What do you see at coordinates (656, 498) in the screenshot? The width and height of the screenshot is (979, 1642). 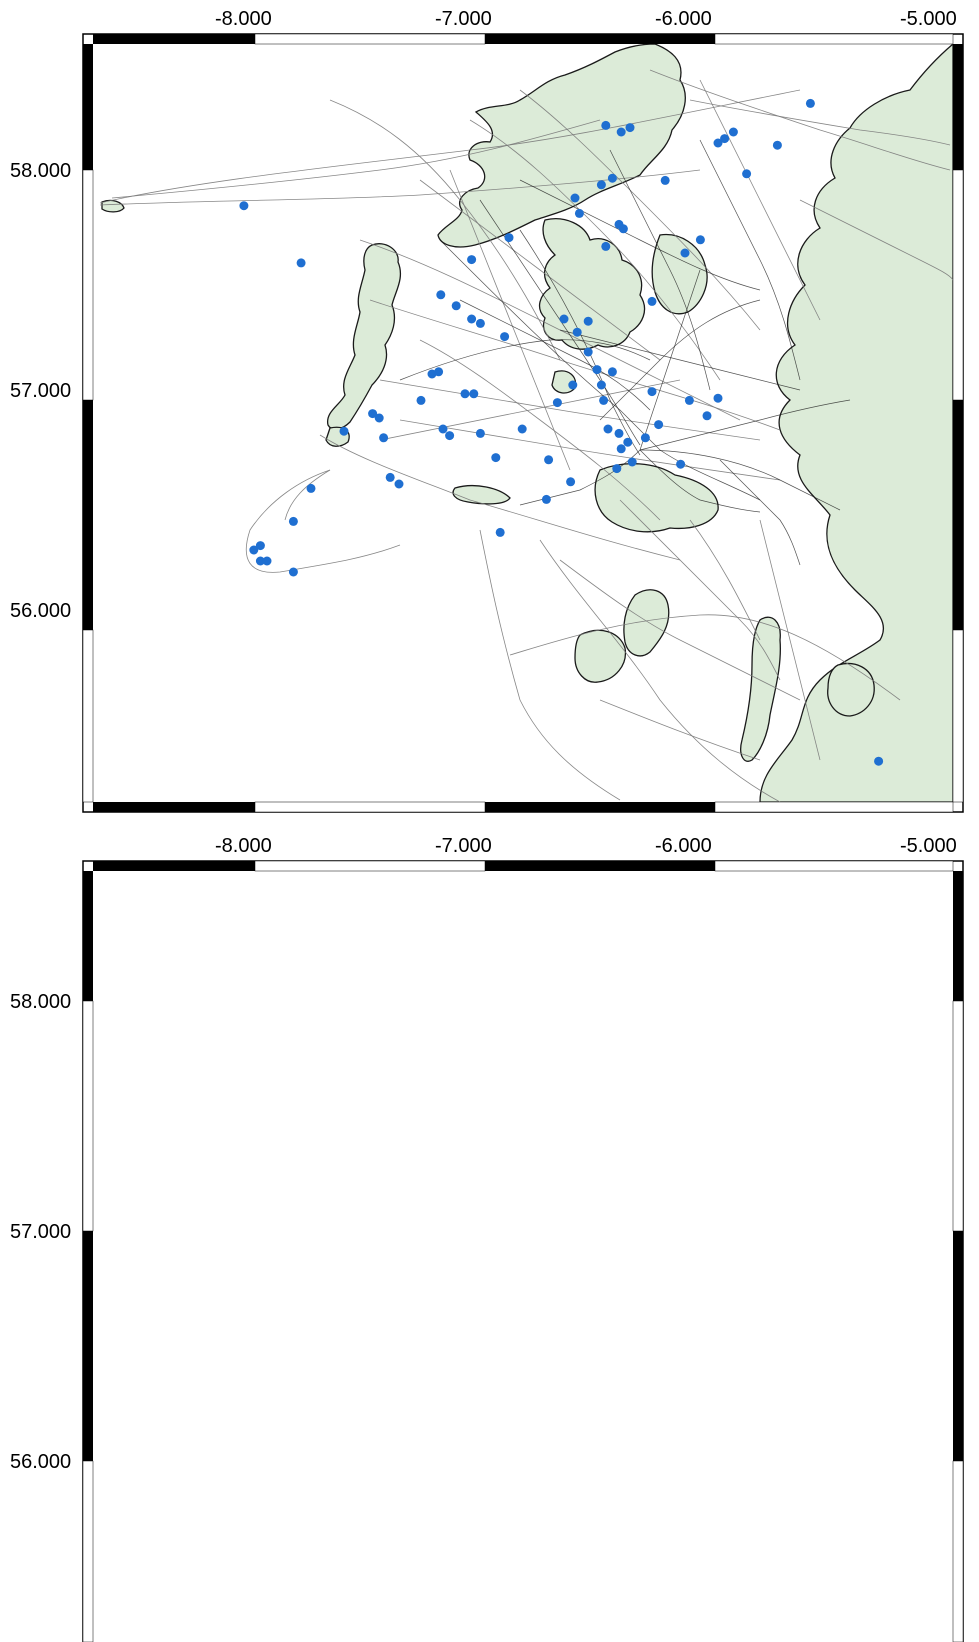 I see `land-mull` at bounding box center [656, 498].